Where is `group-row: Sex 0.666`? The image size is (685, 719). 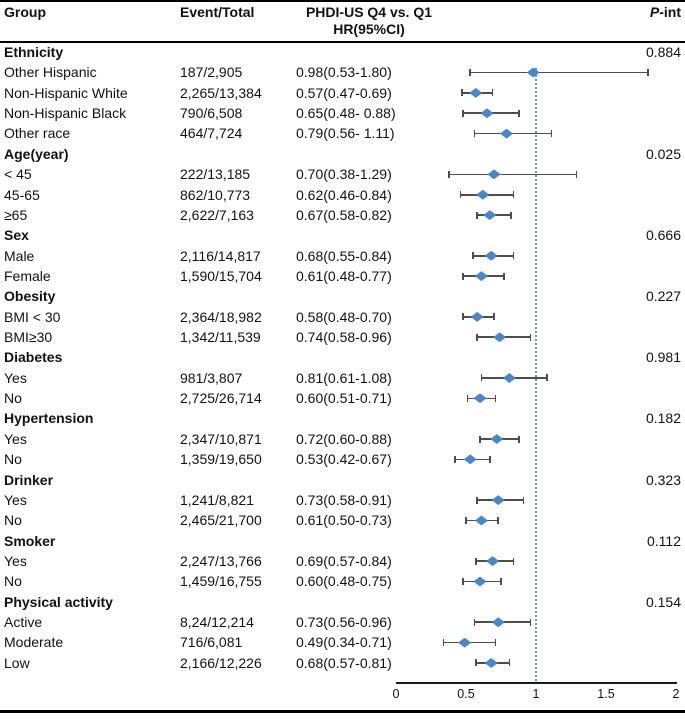
group-row: Sex 0.666 is located at coordinates (342, 235).